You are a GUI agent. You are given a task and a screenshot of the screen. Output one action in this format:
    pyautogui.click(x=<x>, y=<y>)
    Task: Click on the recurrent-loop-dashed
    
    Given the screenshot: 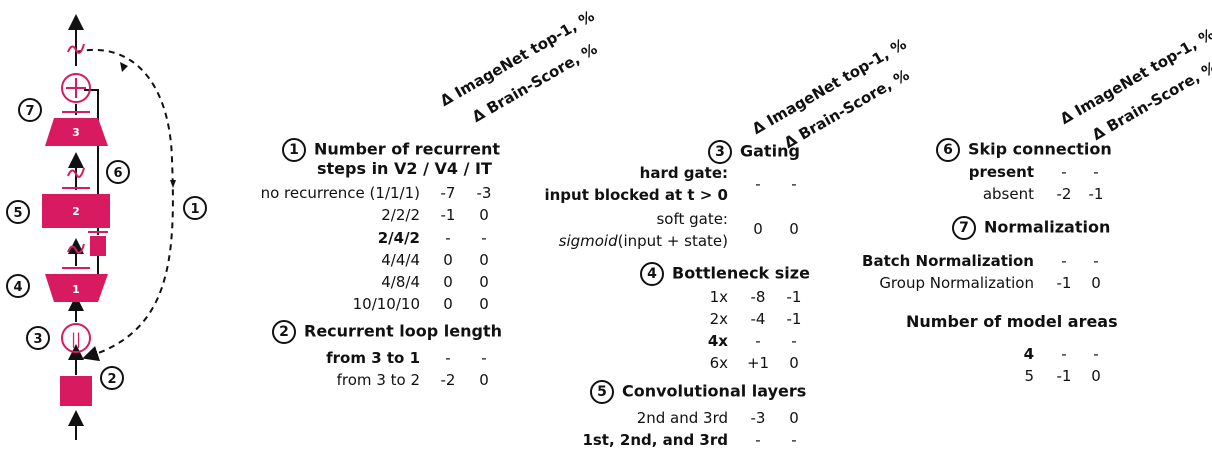 What is the action you would take?
    pyautogui.click(x=124, y=205)
    